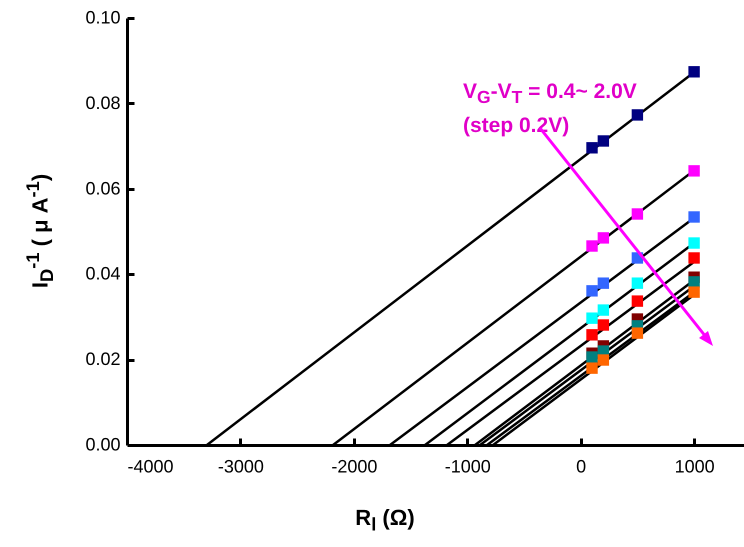 The image size is (744, 547). What do you see at coordinates (102, 18) in the screenshot?
I see `y-tick-label: 0.10` at bounding box center [102, 18].